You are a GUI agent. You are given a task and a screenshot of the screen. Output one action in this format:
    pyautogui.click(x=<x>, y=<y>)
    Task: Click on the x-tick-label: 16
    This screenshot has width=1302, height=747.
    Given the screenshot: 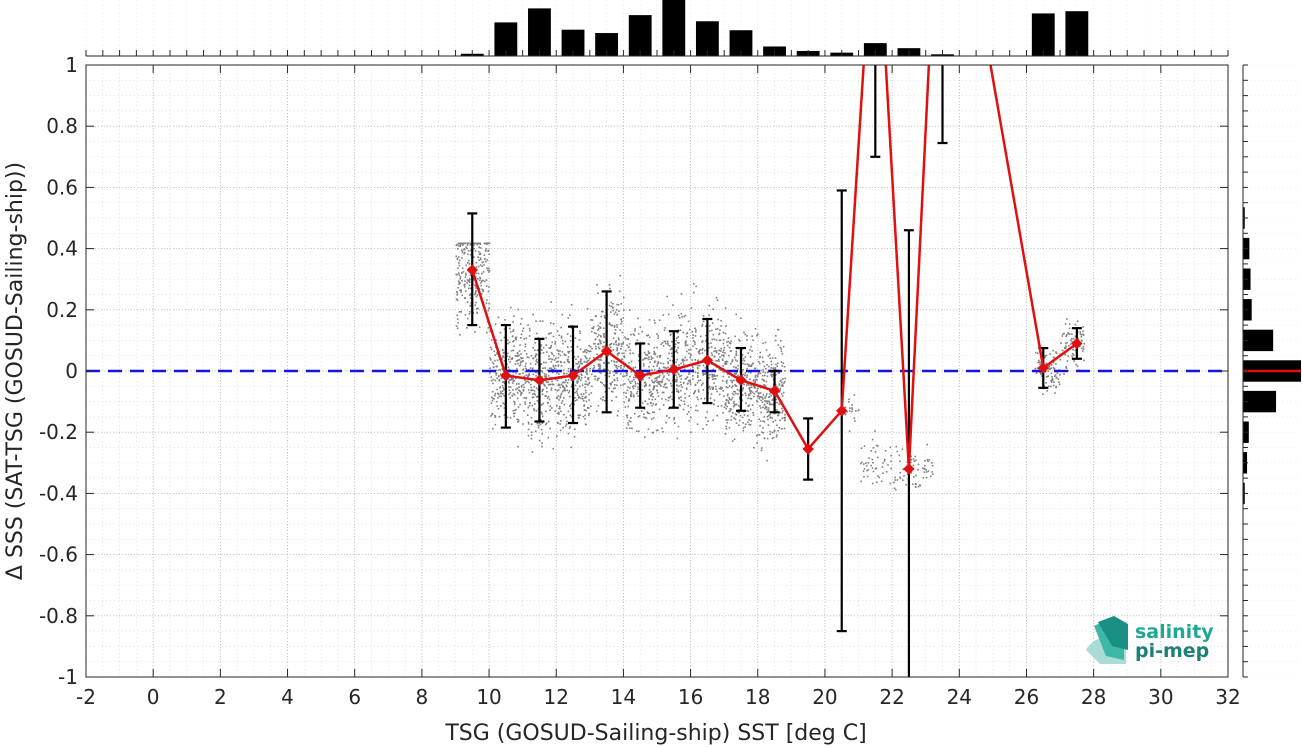 What is the action you would take?
    pyautogui.click(x=690, y=697)
    